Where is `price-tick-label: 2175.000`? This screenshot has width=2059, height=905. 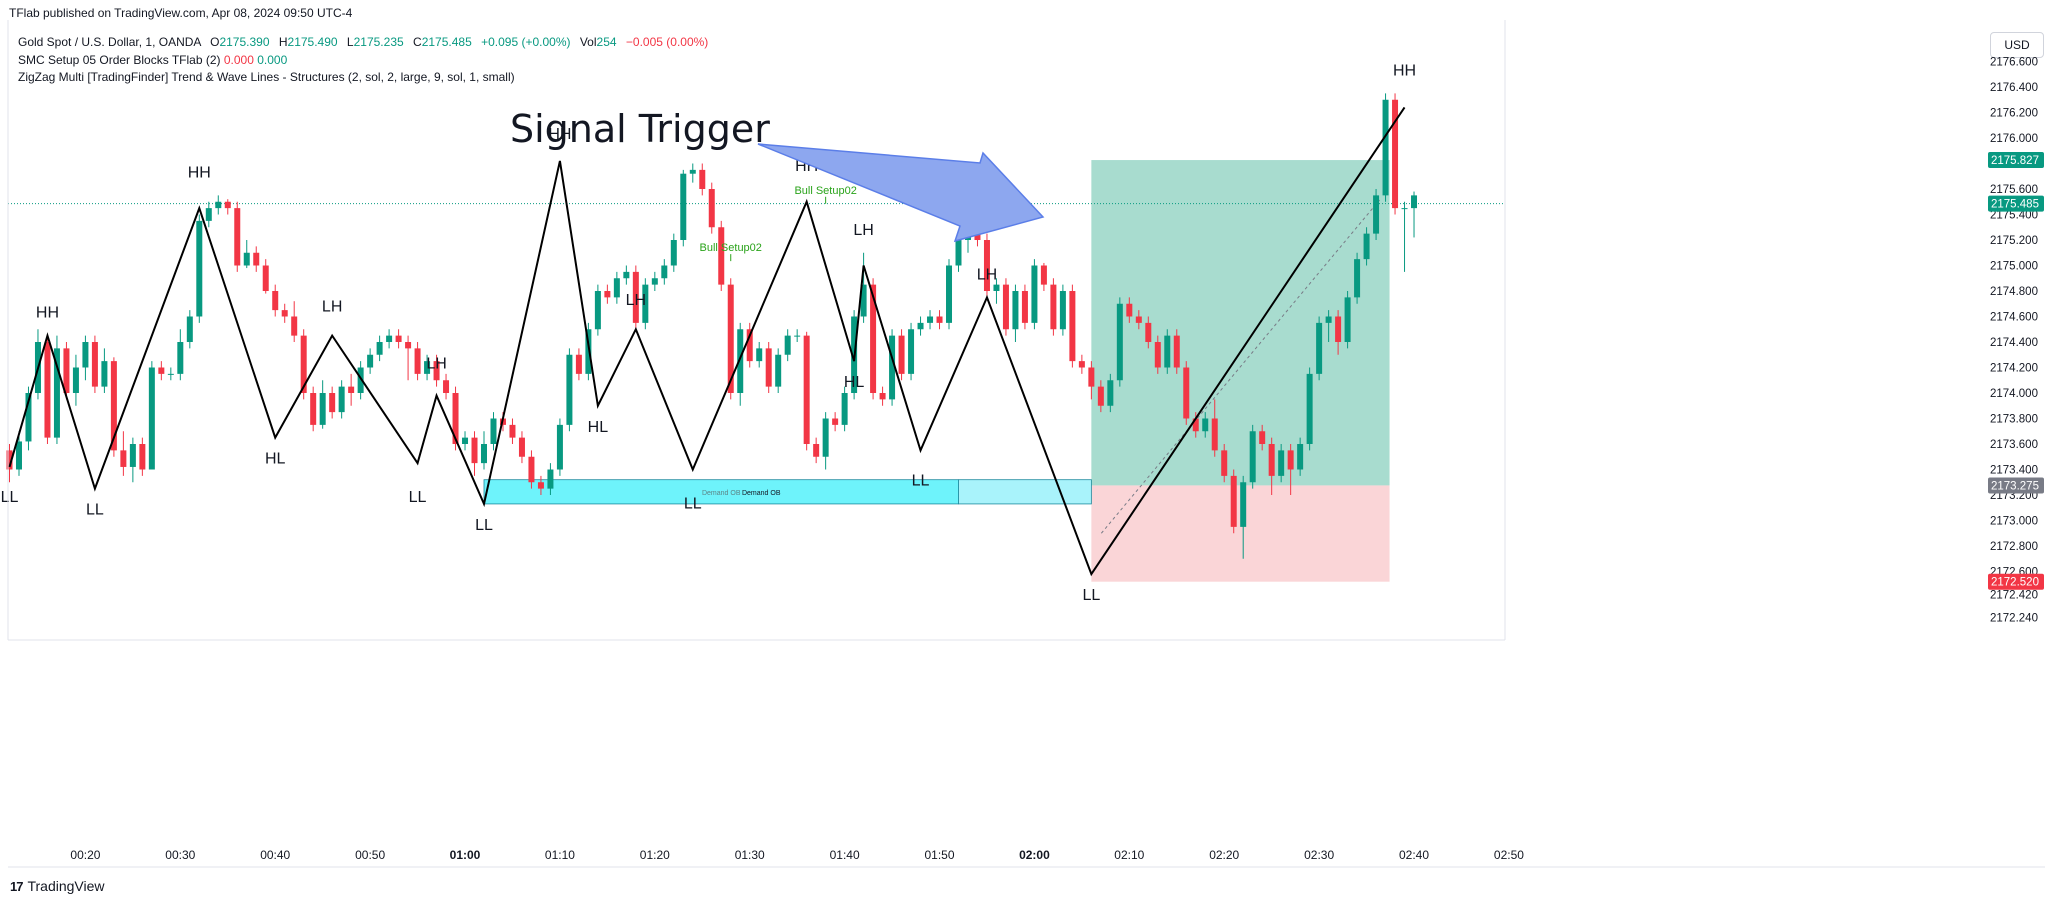 price-tick-label: 2175.000 is located at coordinates (2014, 267).